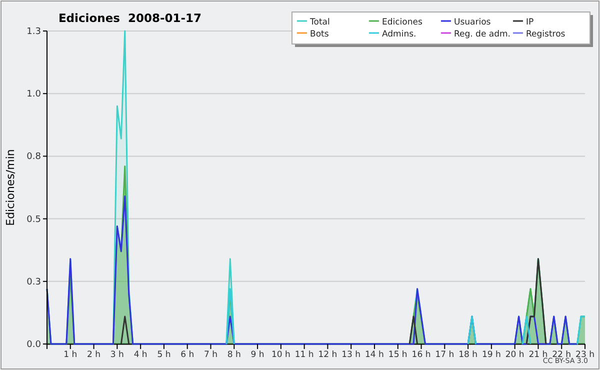 This screenshot has width=600, height=370. Describe the element at coordinates (71, 355) in the screenshot. I see `x-tick-label: 1 h` at that location.